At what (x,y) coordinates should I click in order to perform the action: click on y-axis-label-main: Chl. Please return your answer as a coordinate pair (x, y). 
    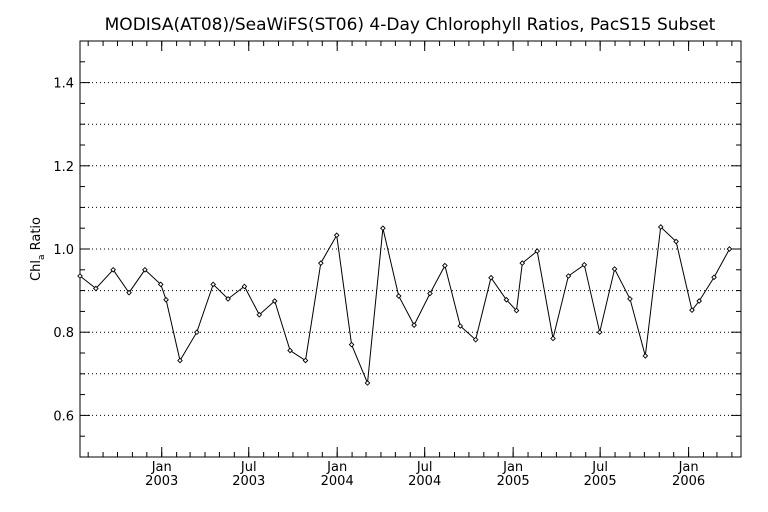
    Looking at the image, I should click on (36, 270).